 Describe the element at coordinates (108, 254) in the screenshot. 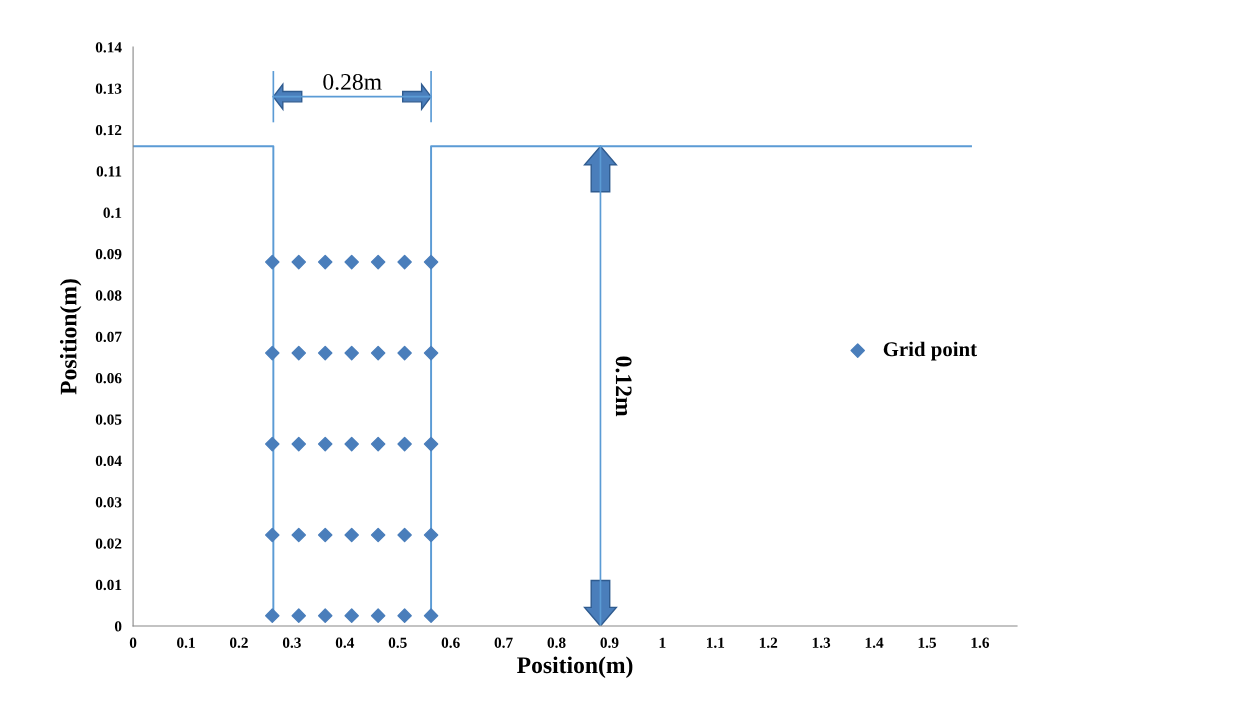

I see `y-tick-label: 0.09` at that location.